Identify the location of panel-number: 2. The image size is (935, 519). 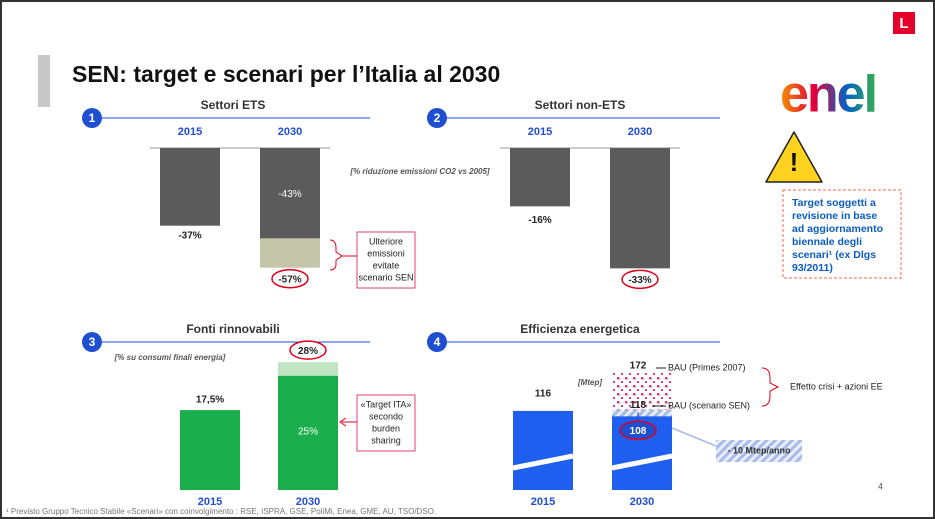
(437, 118).